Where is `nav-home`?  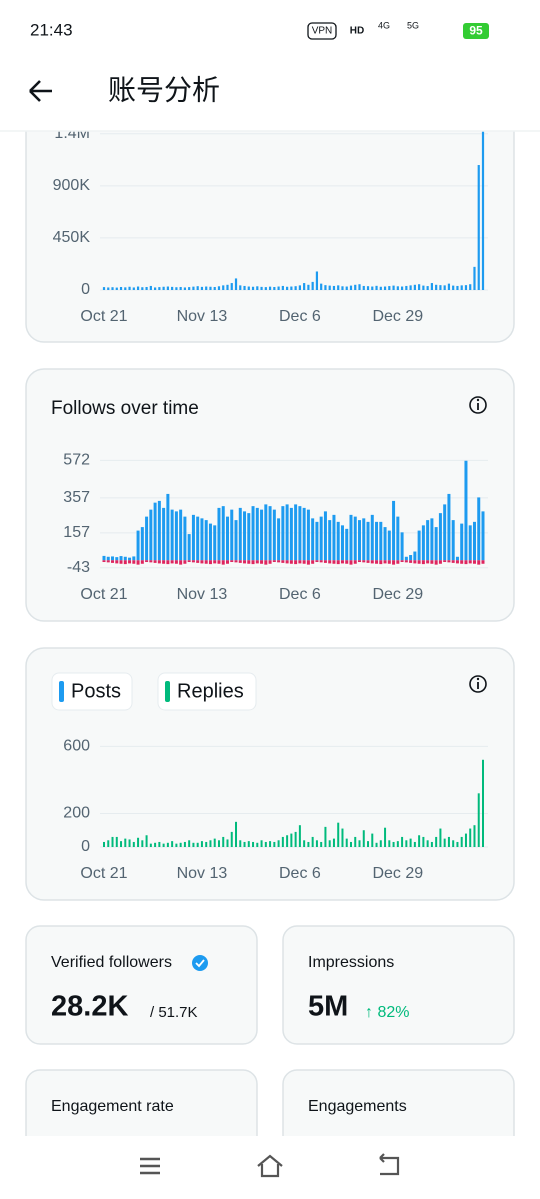
nav-home is located at coordinates (270, 1166).